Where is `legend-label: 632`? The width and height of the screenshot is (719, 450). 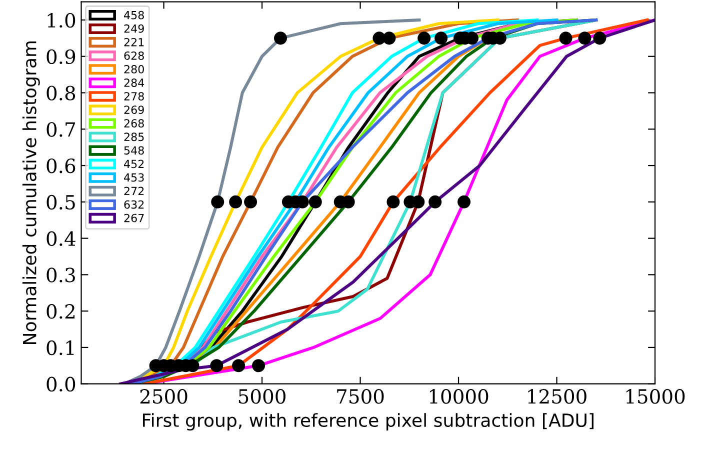 legend-label: 632 is located at coordinates (134, 204).